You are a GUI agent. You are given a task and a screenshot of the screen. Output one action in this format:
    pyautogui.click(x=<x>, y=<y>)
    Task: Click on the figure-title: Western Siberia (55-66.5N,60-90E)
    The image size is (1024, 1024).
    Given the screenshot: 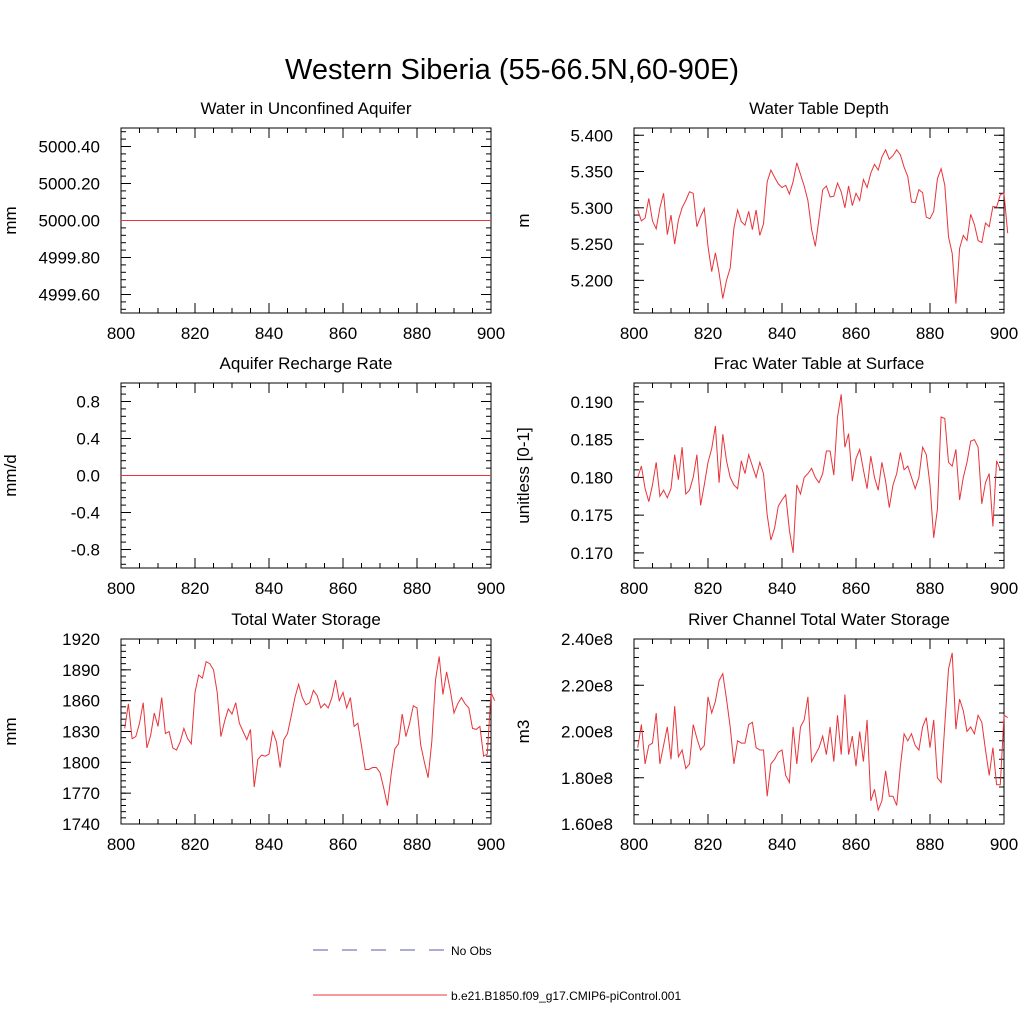 What is the action you would take?
    pyautogui.click(x=512, y=70)
    